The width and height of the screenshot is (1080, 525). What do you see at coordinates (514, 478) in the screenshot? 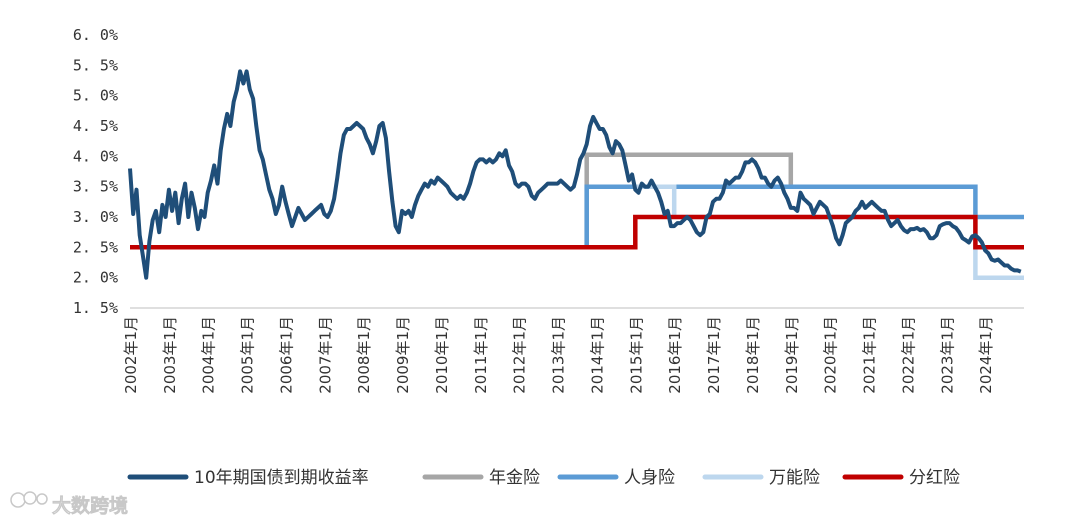
I see `legend-label: 年金险` at bounding box center [514, 478].